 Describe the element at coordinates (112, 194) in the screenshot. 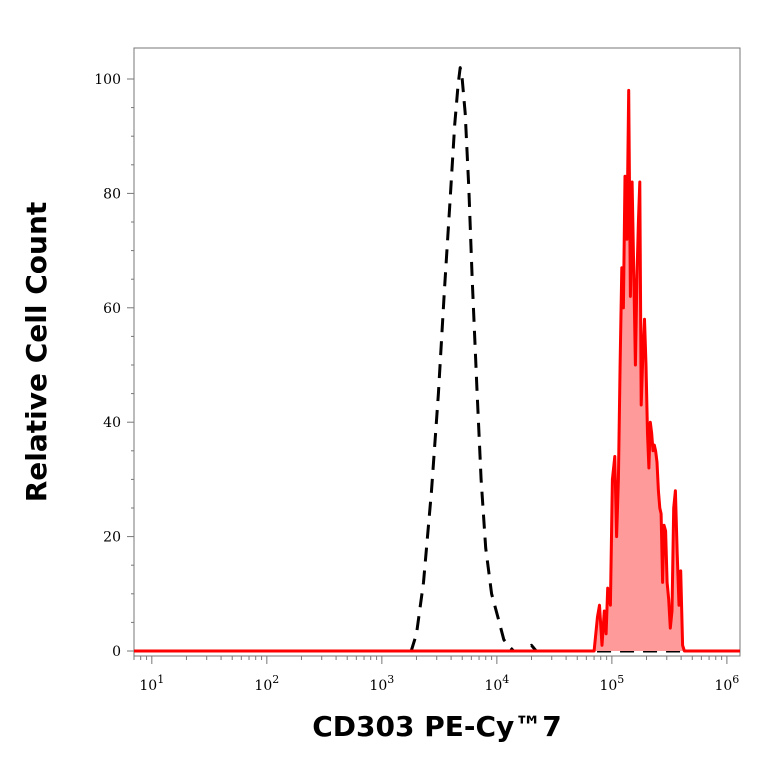

I see `y-tick-label: 80` at that location.